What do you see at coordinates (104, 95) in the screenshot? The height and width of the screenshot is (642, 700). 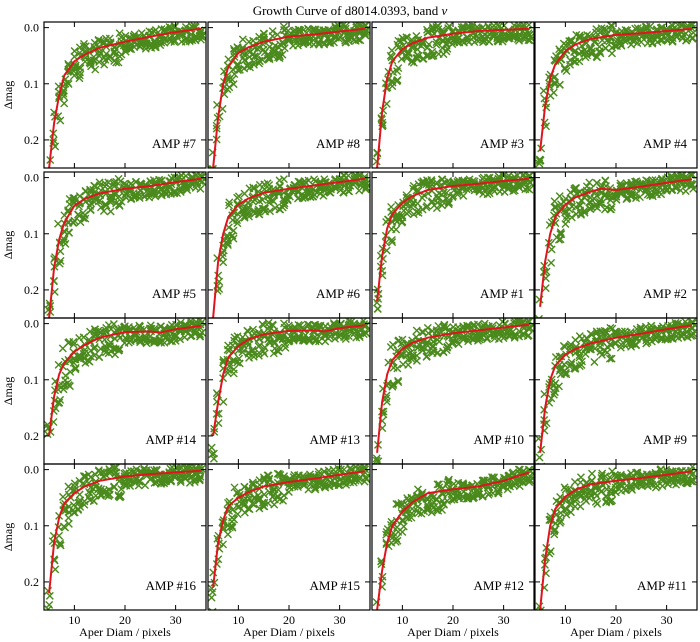 I see `panel-amp: 0.0 0.1 0.2 Δmag AMP #7` at bounding box center [104, 95].